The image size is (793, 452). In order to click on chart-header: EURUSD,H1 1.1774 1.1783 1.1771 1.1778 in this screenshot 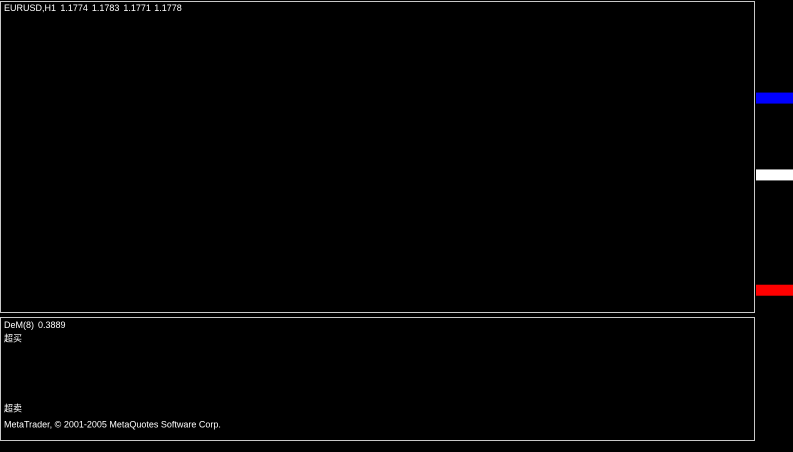, I will do `click(93, 8)`.